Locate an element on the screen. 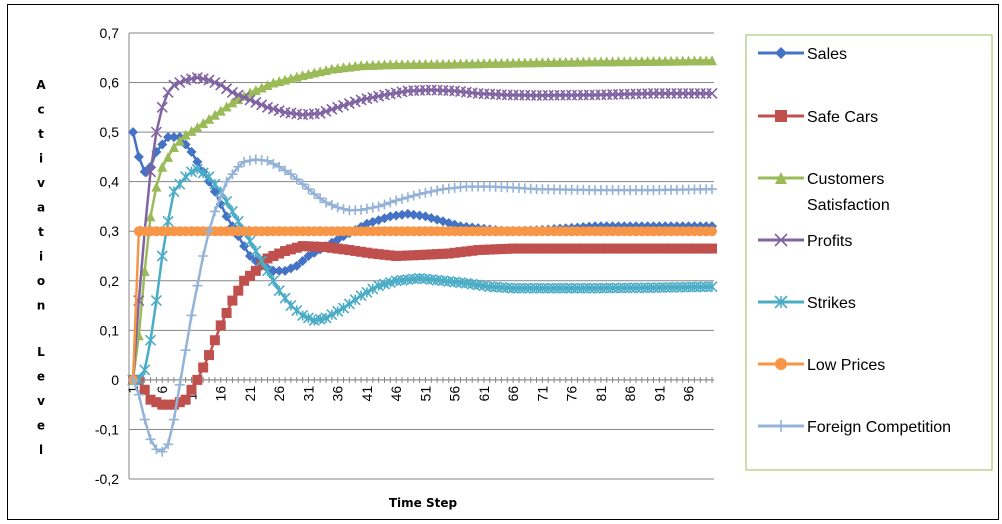 Image resolution: width=1002 pixels, height=524 pixels. x-tick-label: 91 is located at coordinates (659, 394).